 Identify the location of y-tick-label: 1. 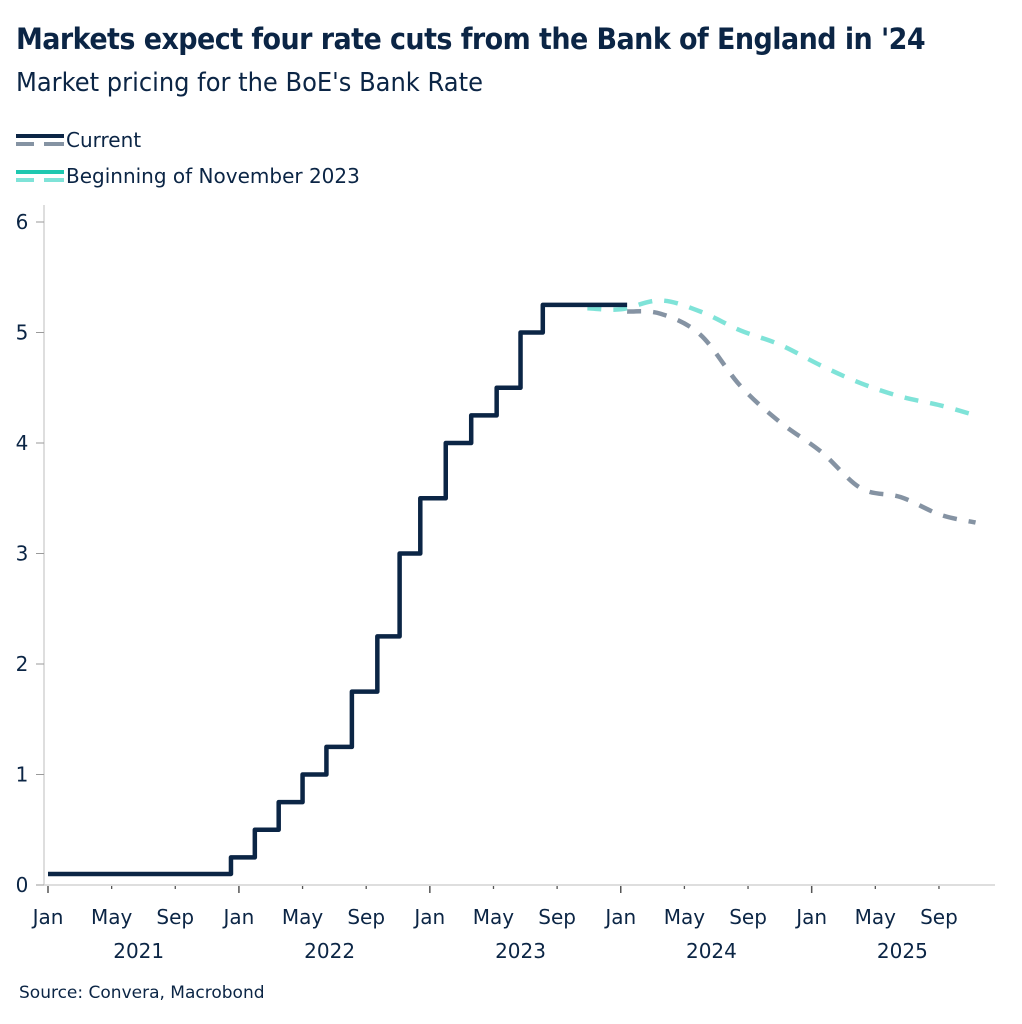
(22, 775).